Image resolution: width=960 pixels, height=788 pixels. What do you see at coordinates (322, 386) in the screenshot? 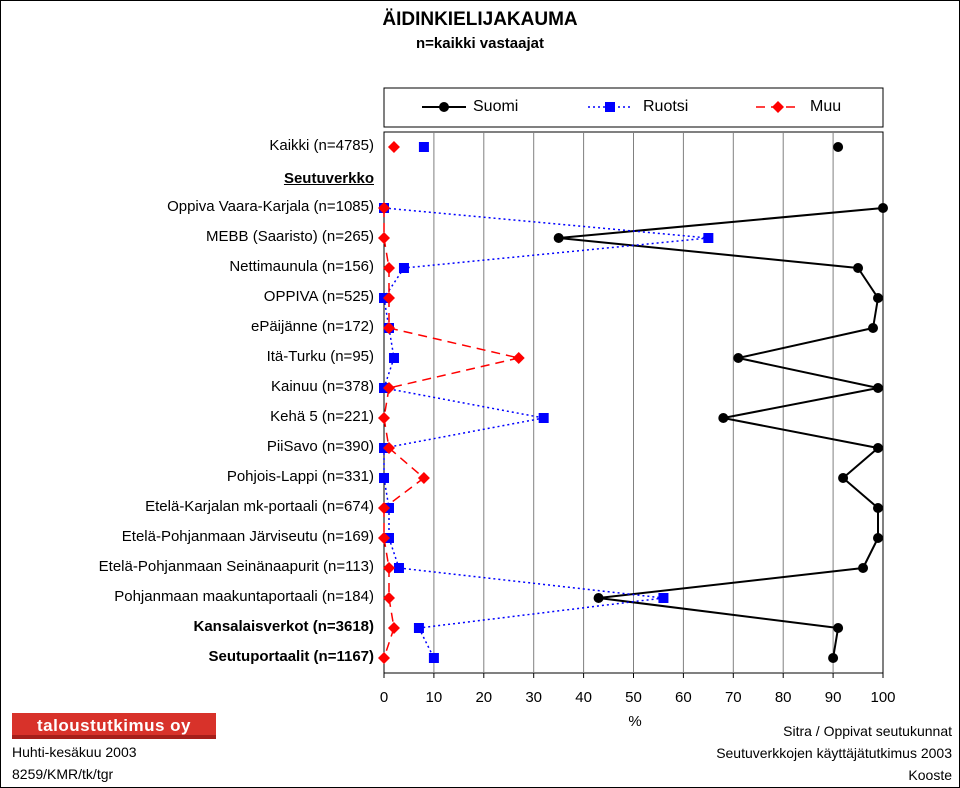
I see `category-label: Kainuu (n=378)` at bounding box center [322, 386].